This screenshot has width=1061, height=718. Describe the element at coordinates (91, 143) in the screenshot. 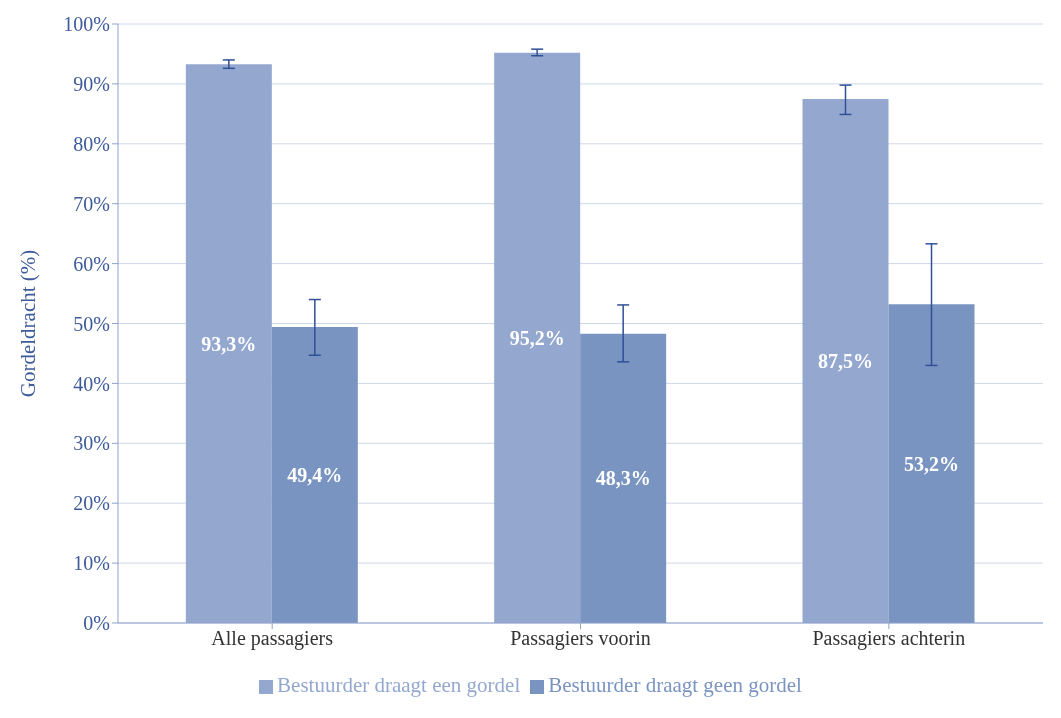

I see `y-tick-label: 80%` at that location.